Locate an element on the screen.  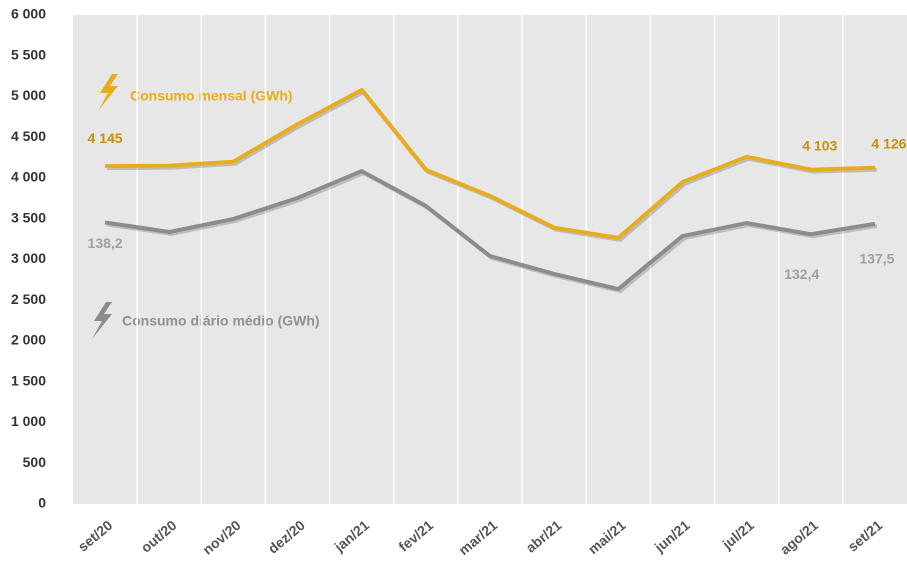
value-label: 4 126 is located at coordinates (888, 143).